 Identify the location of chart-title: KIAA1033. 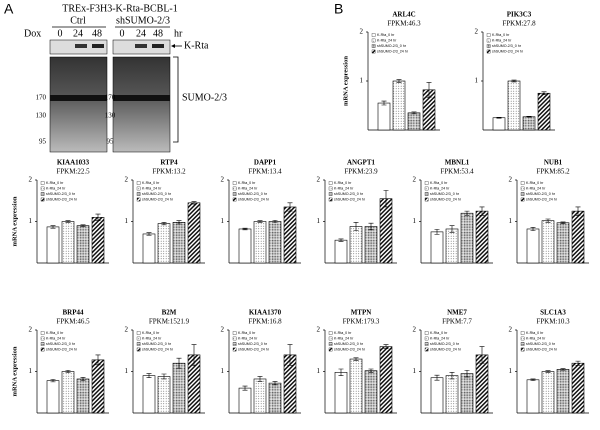
(73, 163).